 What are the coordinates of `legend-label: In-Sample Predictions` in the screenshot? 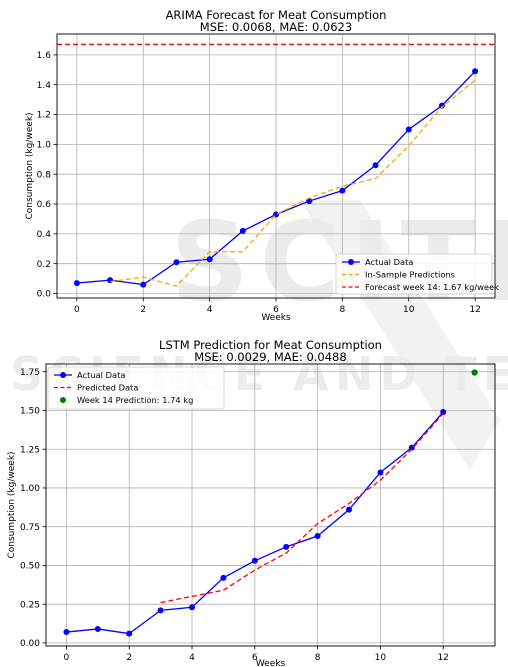 It's located at (410, 275).